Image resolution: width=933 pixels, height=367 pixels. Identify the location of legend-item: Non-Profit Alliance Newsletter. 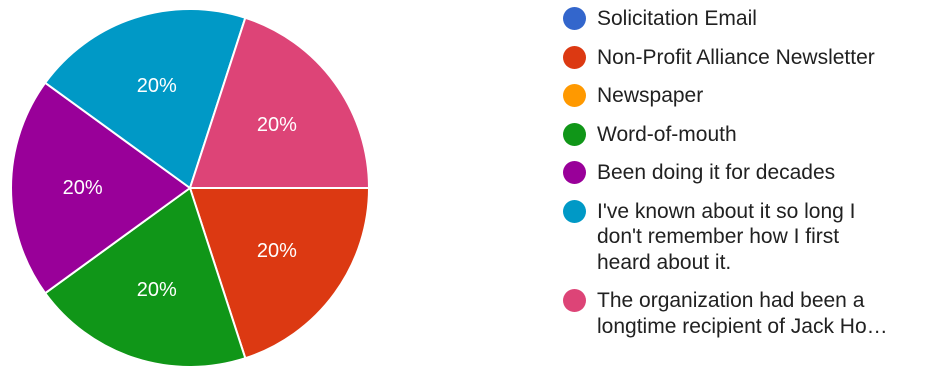
(748, 58).